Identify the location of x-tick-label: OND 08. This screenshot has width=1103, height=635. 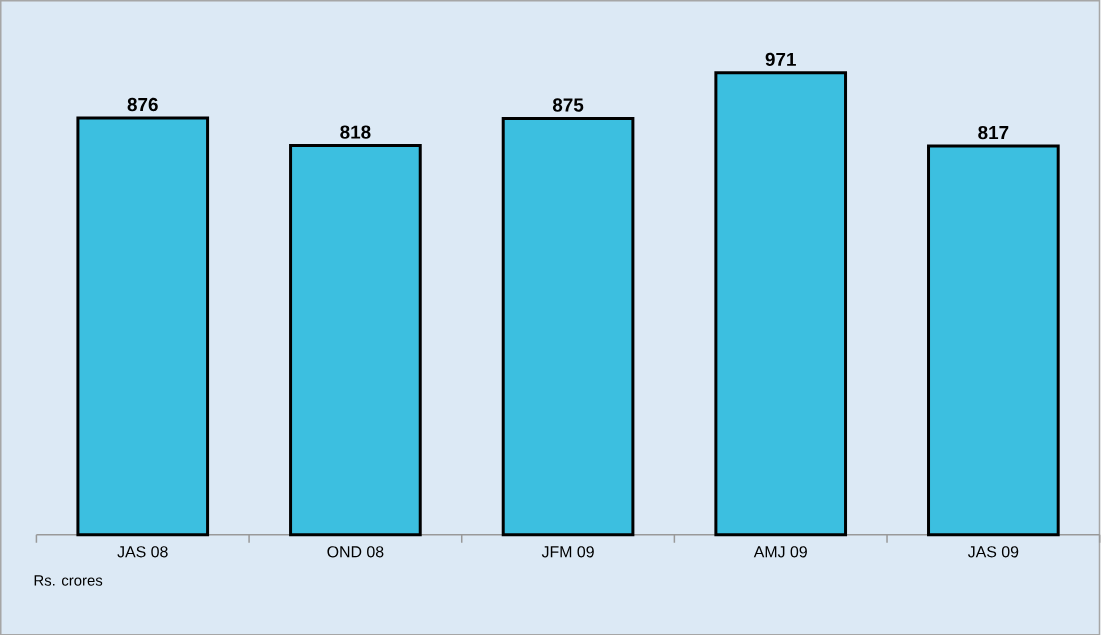
(355, 551).